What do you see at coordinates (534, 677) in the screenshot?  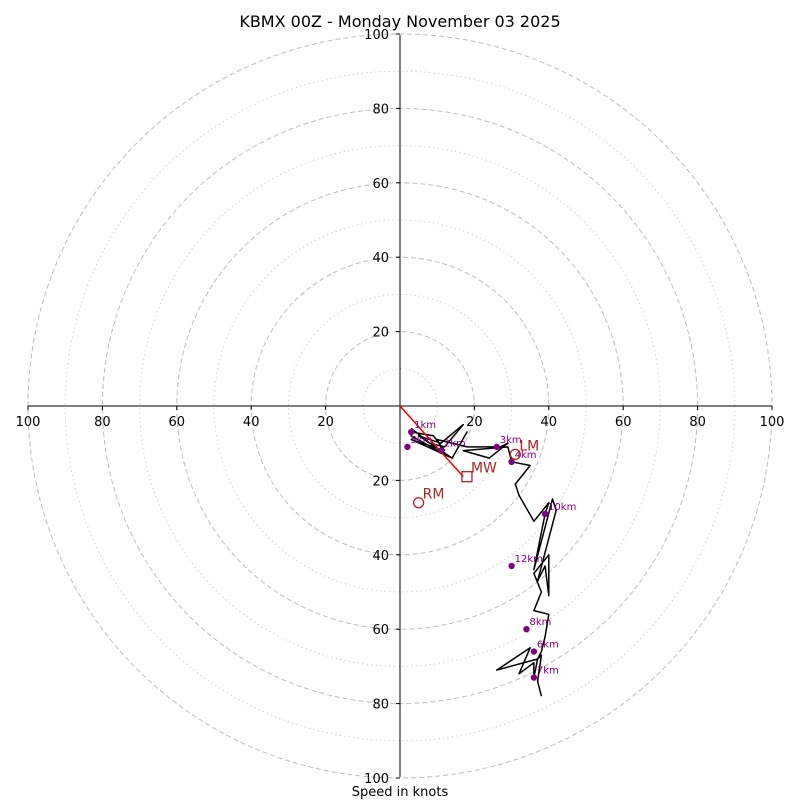 I see `height-marker-7km` at bounding box center [534, 677].